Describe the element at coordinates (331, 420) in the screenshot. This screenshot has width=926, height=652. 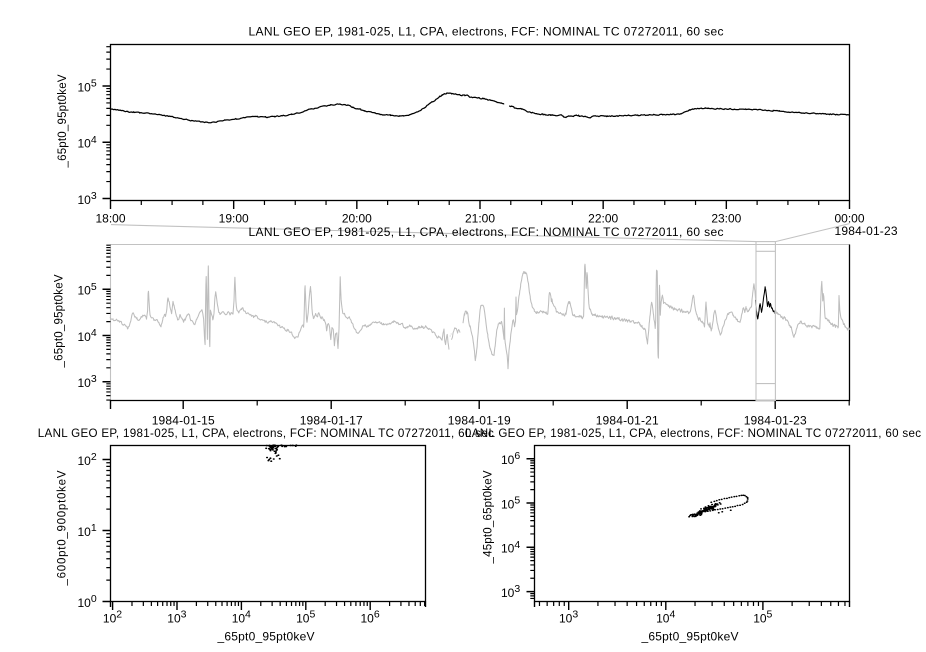
I see `svg-text: 1984-01-17` at that location.